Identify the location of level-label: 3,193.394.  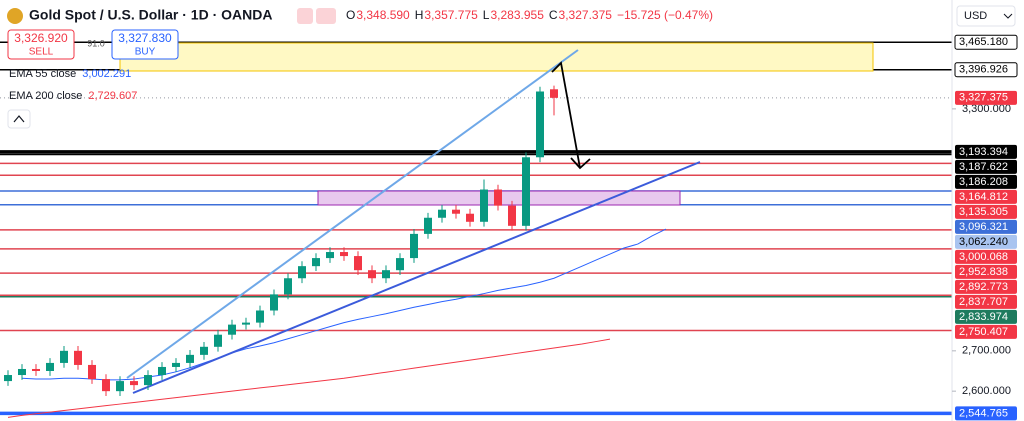
(983, 152).